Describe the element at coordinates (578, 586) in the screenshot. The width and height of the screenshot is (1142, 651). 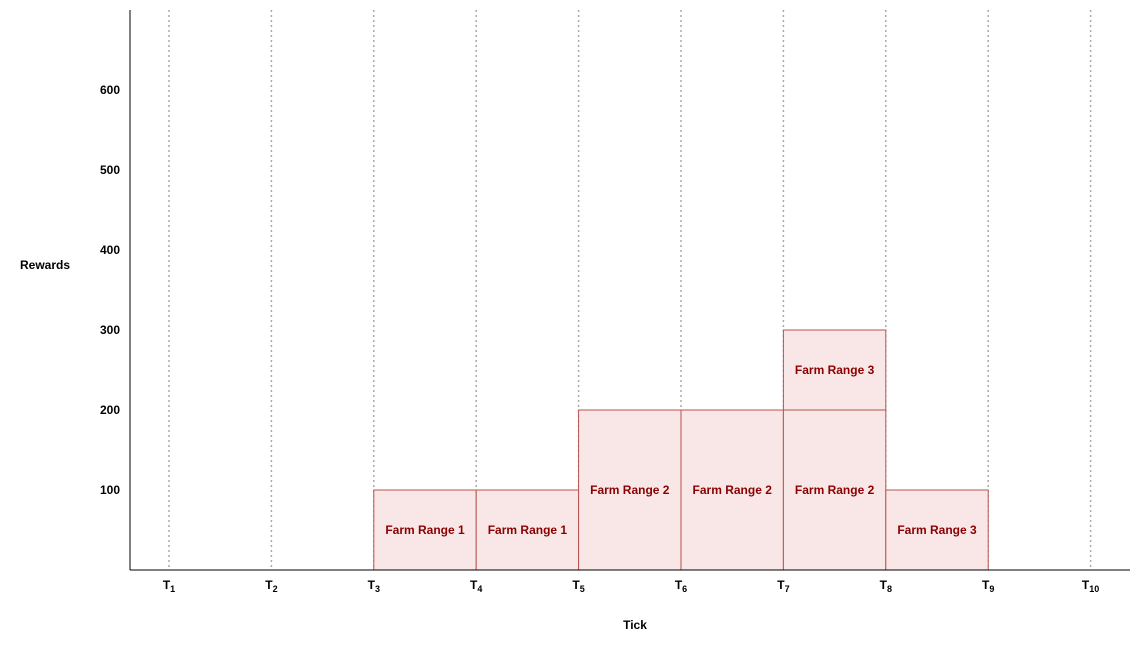
I see `x-tick-label: T5` at that location.